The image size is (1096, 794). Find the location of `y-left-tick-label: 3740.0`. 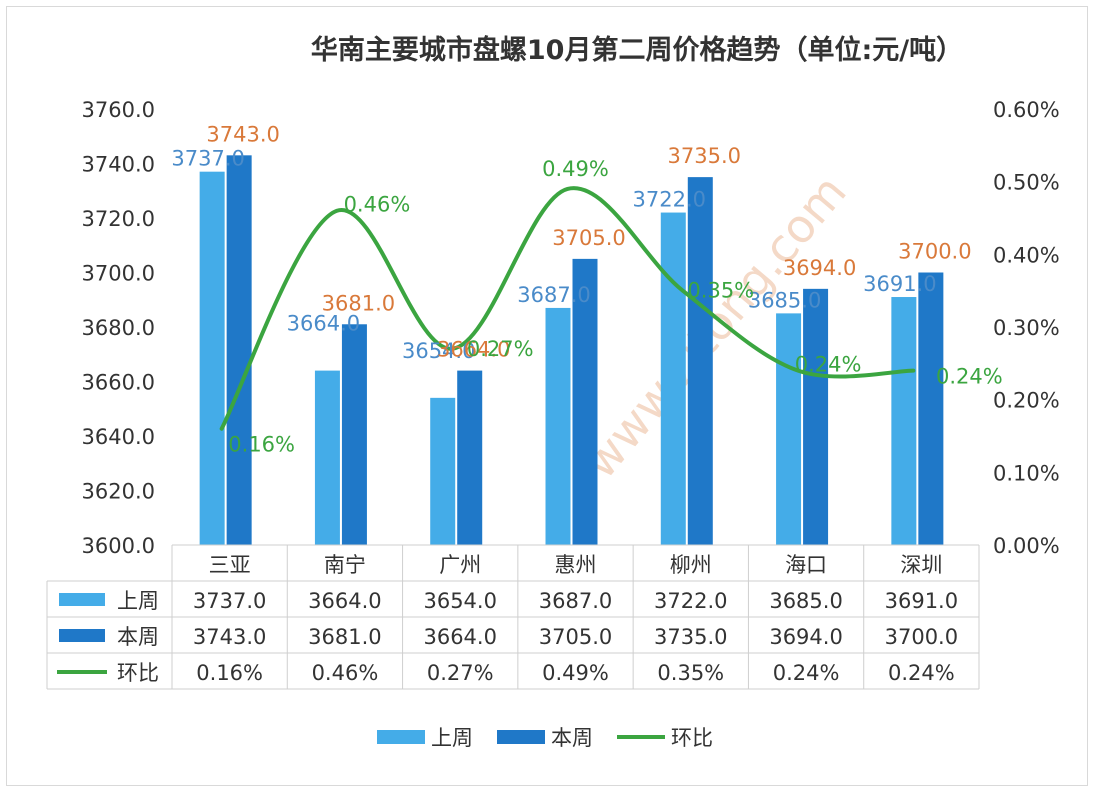

y-left-tick-label: 3740.0 is located at coordinates (118, 165).